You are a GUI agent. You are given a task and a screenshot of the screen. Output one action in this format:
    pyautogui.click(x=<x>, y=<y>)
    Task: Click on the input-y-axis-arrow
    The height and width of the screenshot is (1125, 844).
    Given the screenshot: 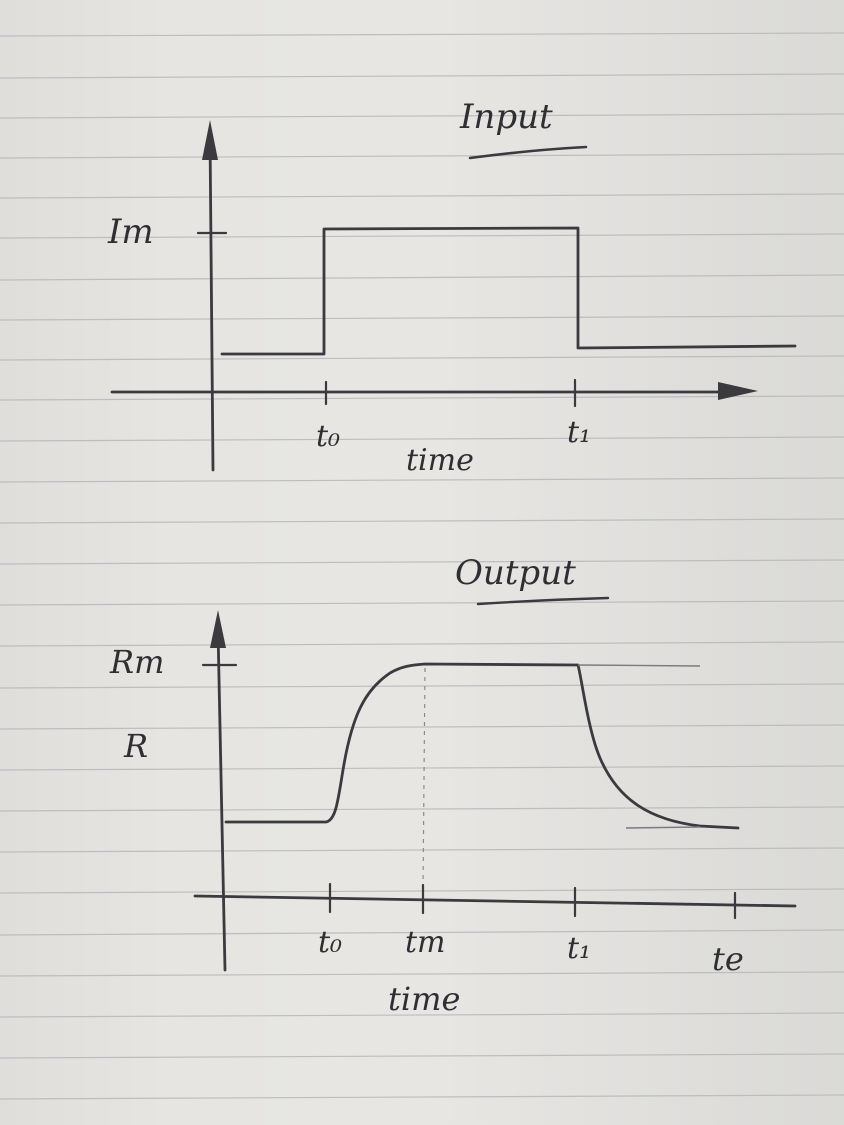 What is the action you would take?
    pyautogui.click(x=210, y=140)
    